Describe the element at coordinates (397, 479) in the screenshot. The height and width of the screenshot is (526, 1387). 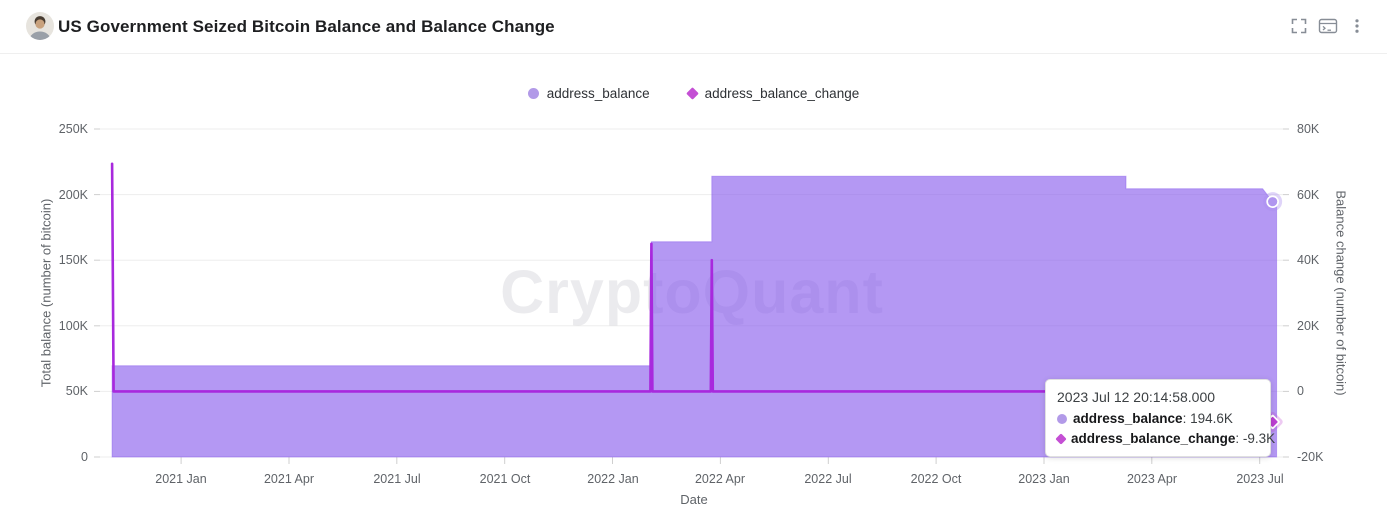
I see `x-tick-label: 2021 Jul` at that location.